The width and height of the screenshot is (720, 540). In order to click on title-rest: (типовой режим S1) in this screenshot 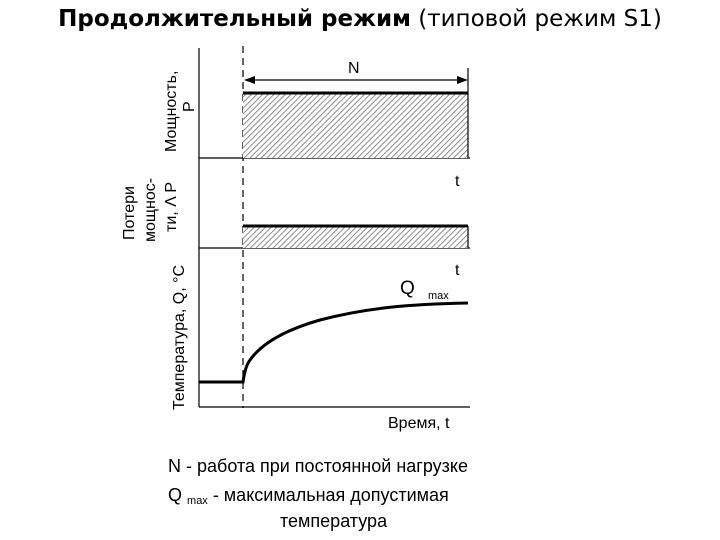, I will do `click(536, 19)`.